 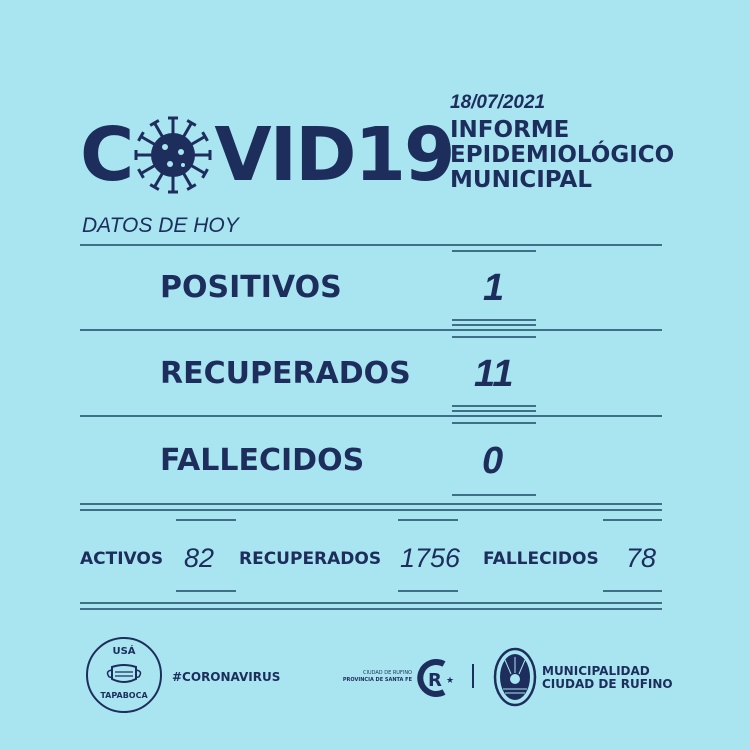 I want to click on subtitle-line: INFORME, so click(x=510, y=130).